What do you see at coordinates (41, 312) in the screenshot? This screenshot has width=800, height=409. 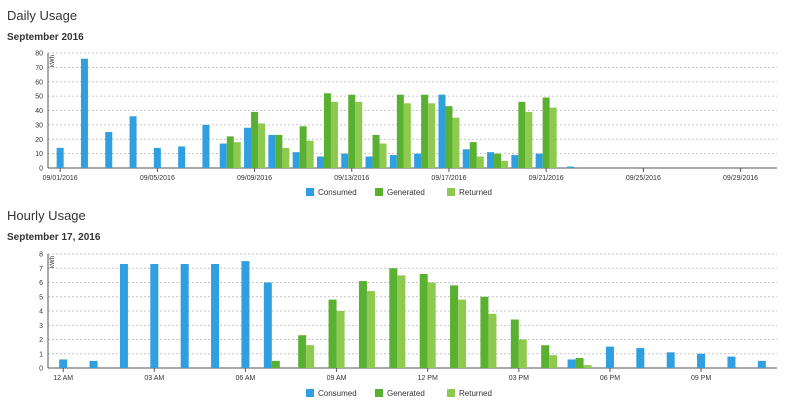 I see `y-tick-label: 4` at bounding box center [41, 312].